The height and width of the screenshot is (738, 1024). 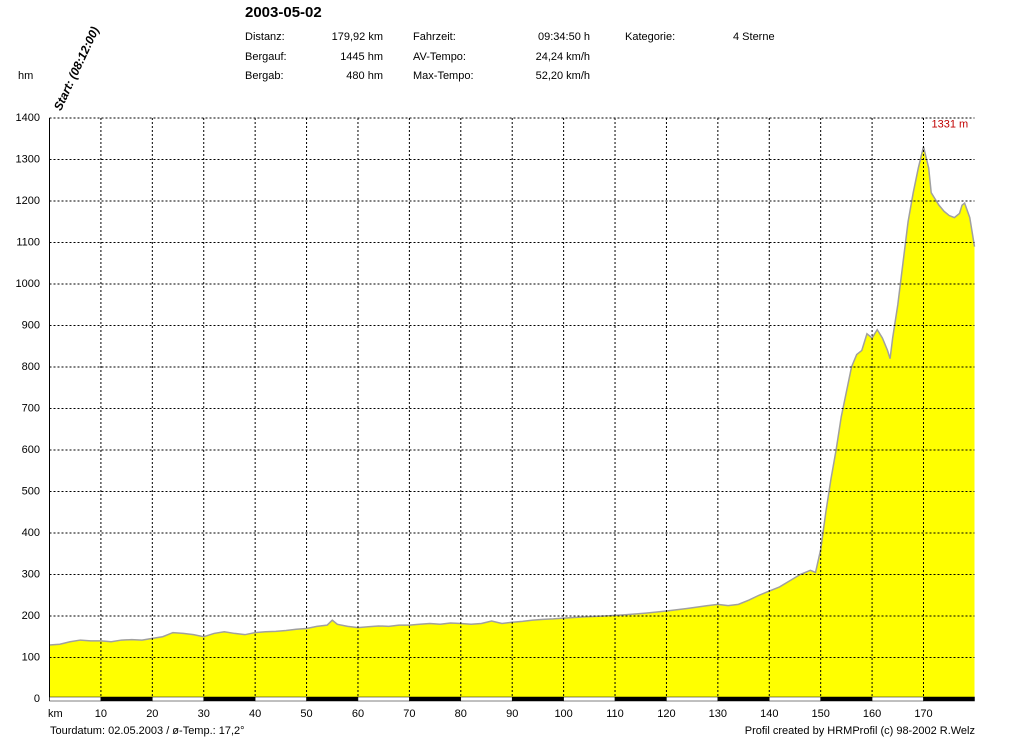 What do you see at coordinates (25, 76) in the screenshot?
I see `y-axis-label: hm` at bounding box center [25, 76].